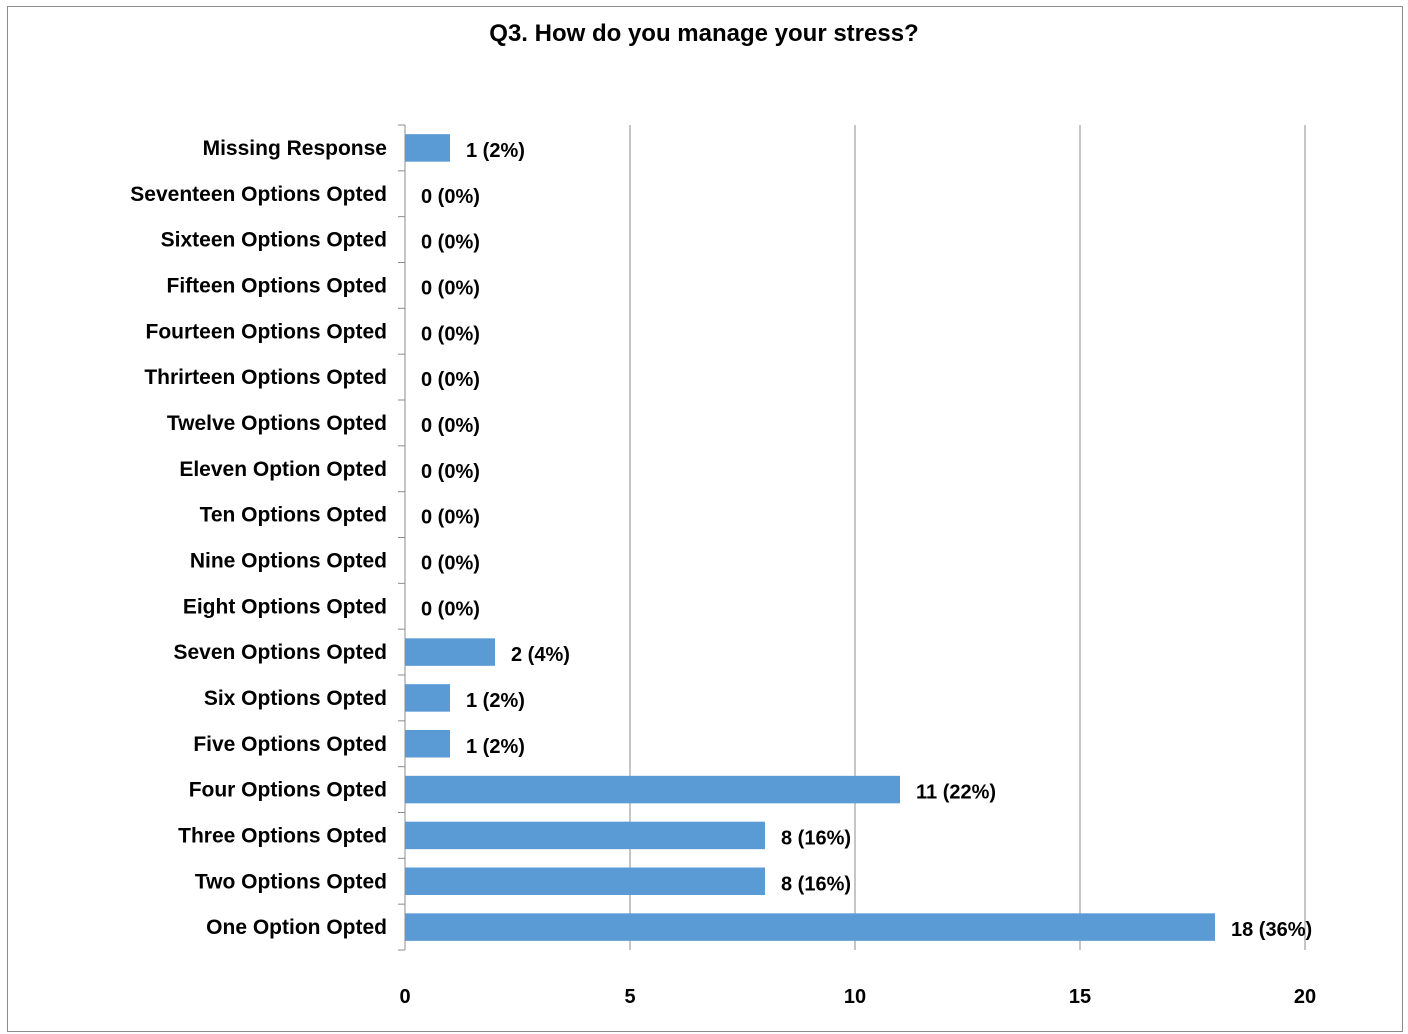  I want to click on category-label: One Option Opted, so click(296, 927).